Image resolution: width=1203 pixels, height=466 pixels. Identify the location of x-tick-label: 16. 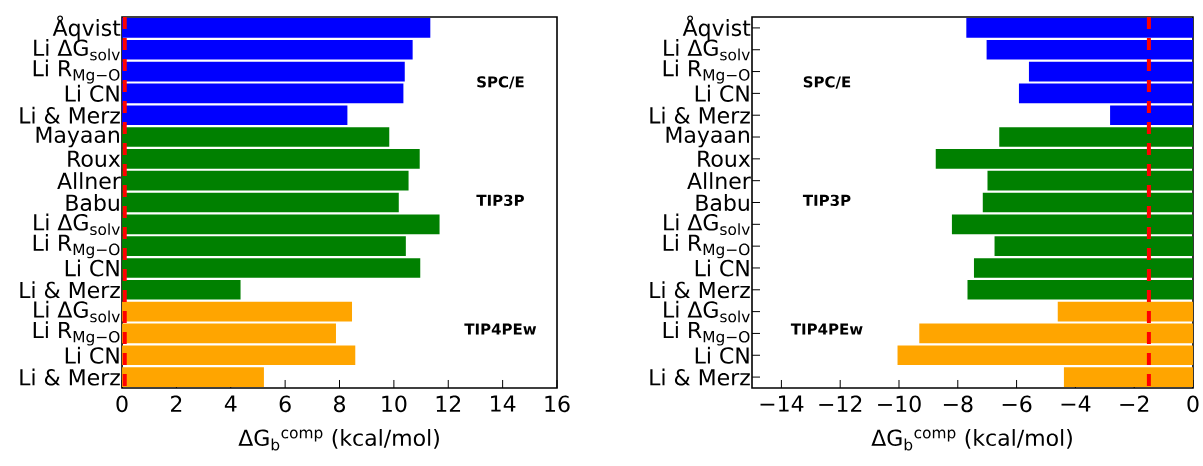
(557, 404).